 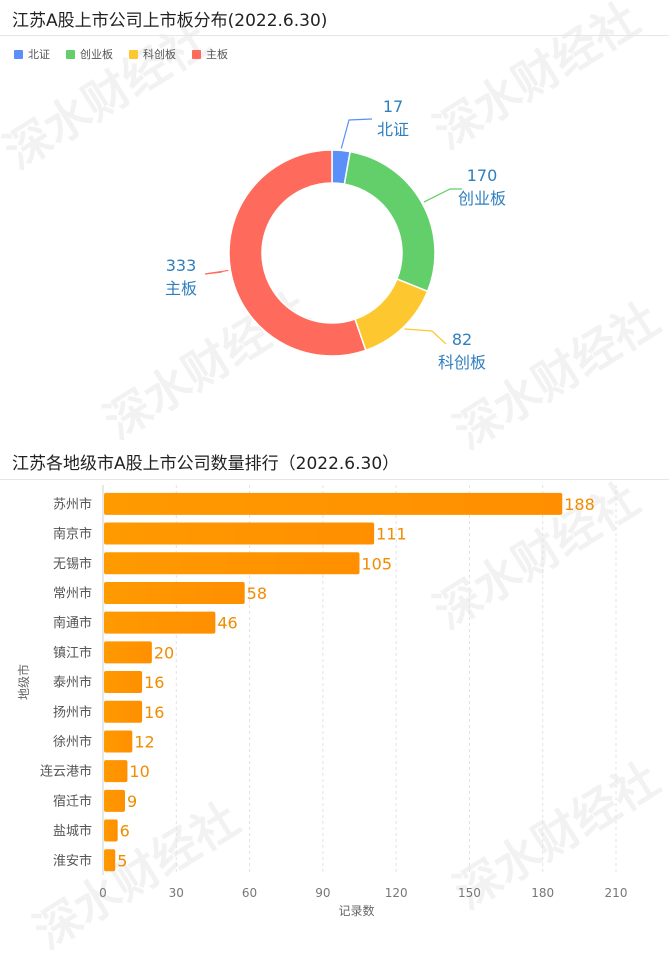 What do you see at coordinates (462, 362) in the screenshot?
I see `slice-name-label: 科创板` at bounding box center [462, 362].